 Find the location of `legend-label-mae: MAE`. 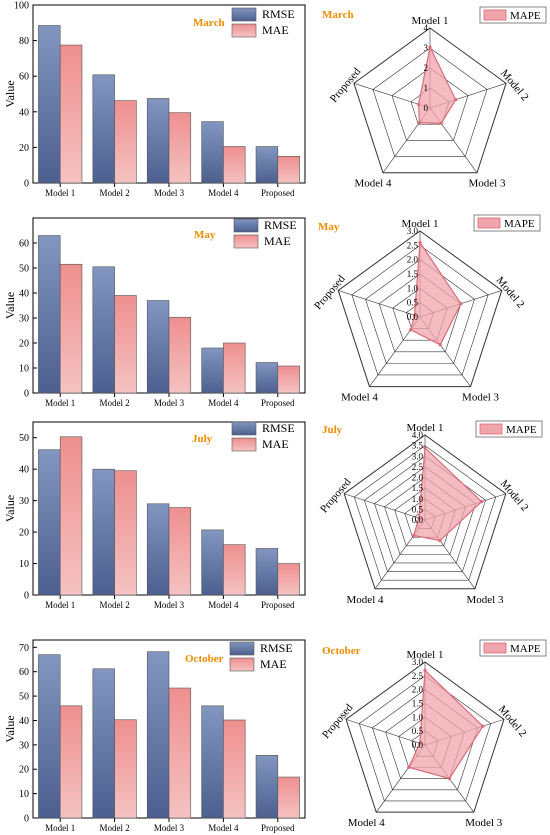

legend-label-mae: MAE is located at coordinates (275, 30).